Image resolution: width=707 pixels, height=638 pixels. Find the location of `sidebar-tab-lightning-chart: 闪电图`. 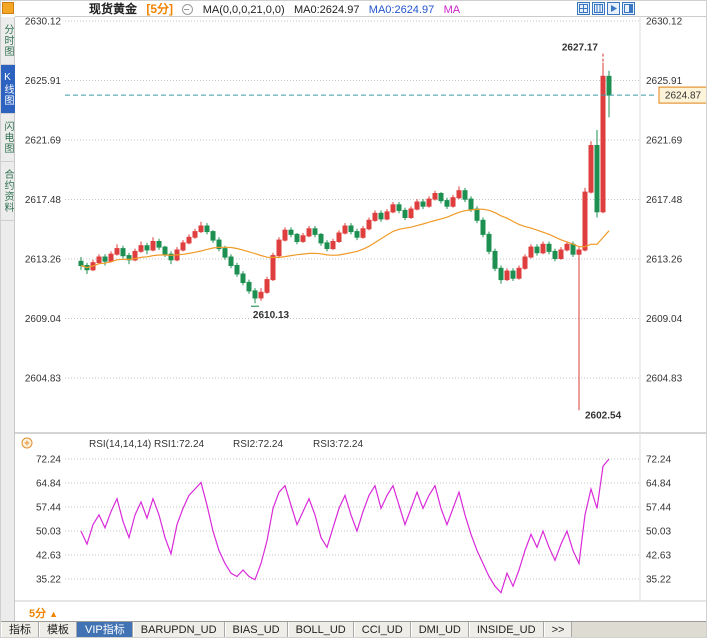

sidebar-tab-lightning-chart: 闪电图 is located at coordinates (8, 138).